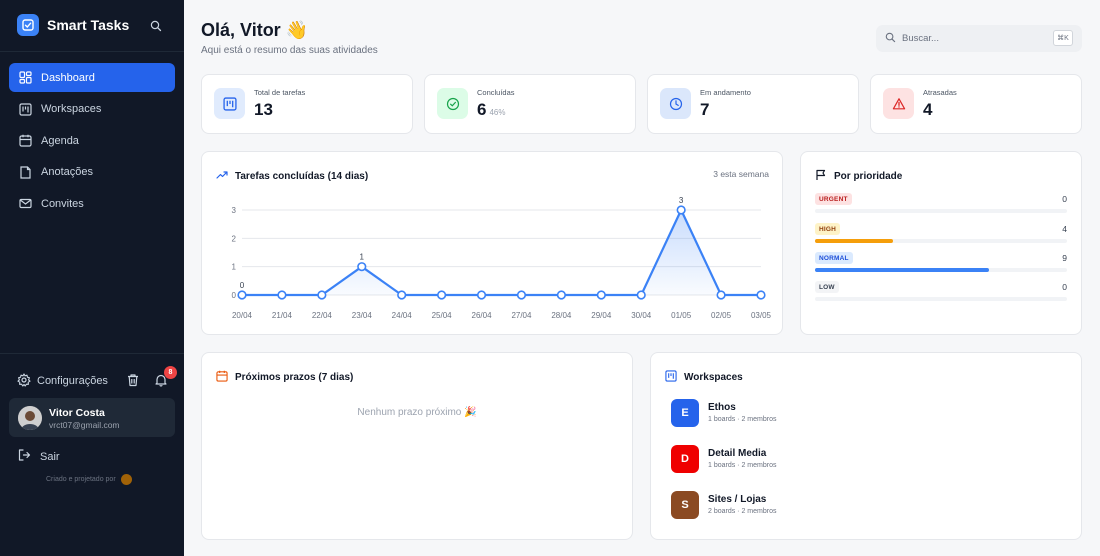 The image size is (1100, 556). I want to click on user-email: vrct07@gmail.com, so click(84, 425).